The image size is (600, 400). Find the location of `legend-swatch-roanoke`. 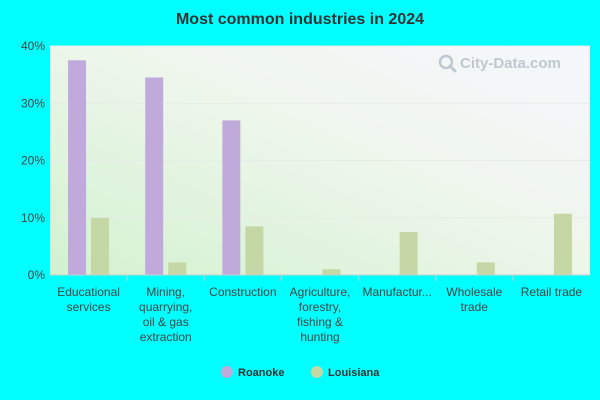

legend-swatch-roanoke is located at coordinates (227, 372).